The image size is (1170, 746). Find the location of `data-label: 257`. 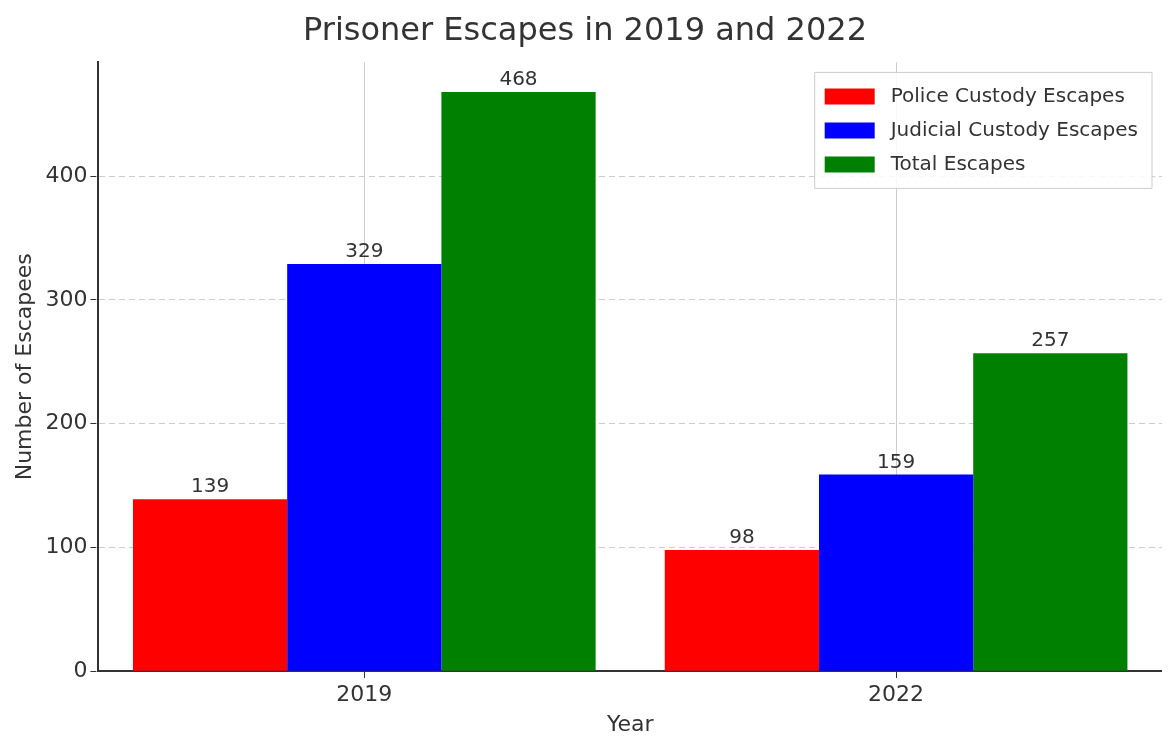

data-label: 257 is located at coordinates (1050, 339).